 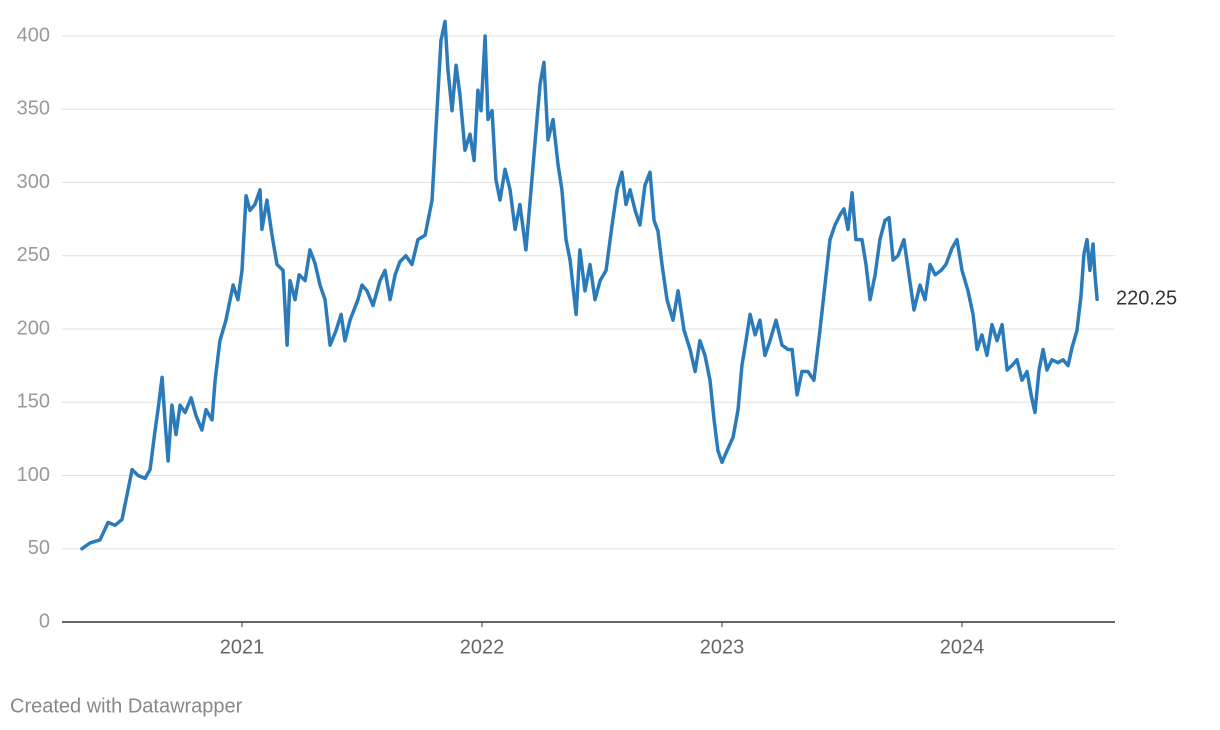 What do you see at coordinates (33, 182) in the screenshot?
I see `y-tick-label: 300` at bounding box center [33, 182].